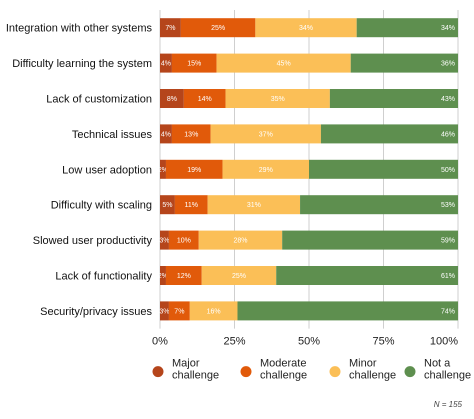 This screenshot has height=419, width=474. I want to click on data-label: 15%, so click(194, 64).